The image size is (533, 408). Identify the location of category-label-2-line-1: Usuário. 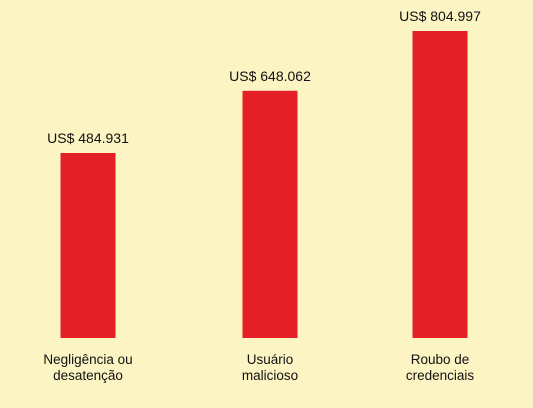
(270, 359).